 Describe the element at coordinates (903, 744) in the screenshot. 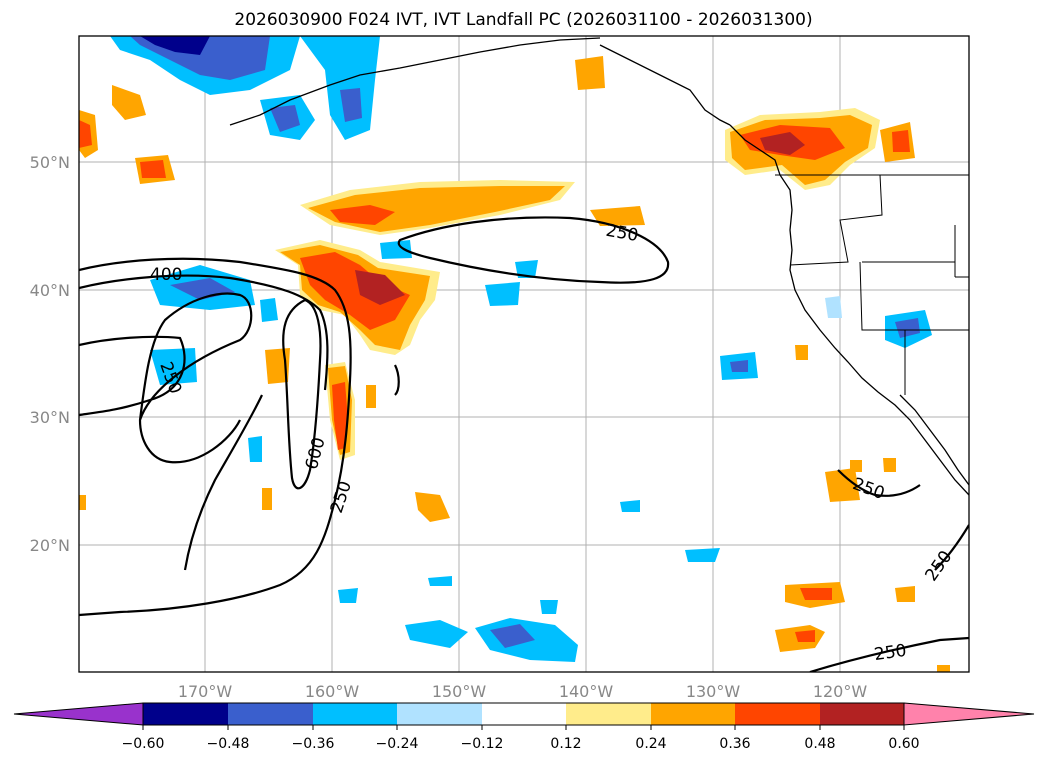

I see `colorbar-tick-label: 0.60` at that location.